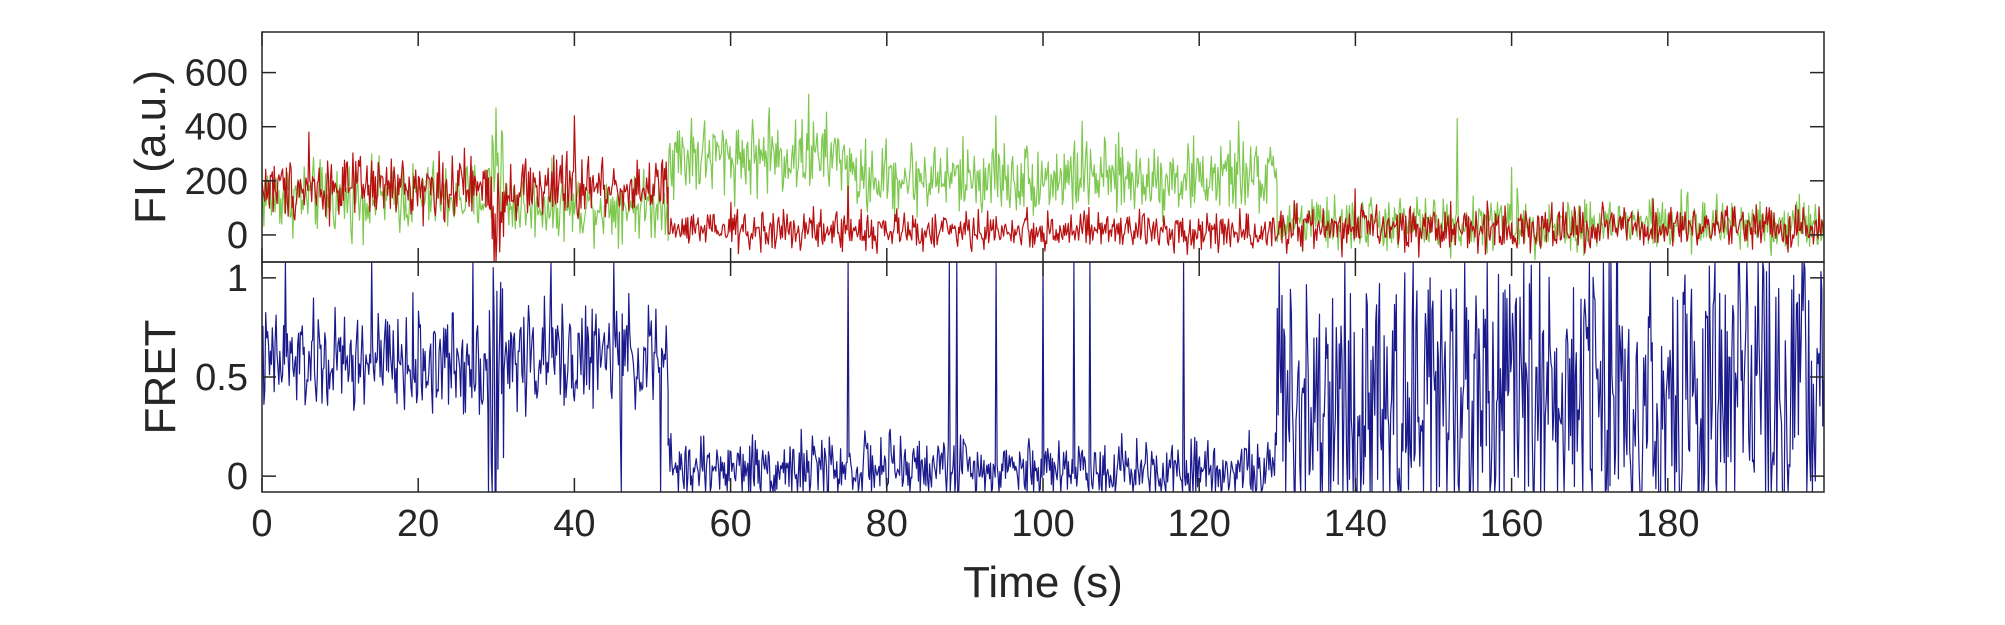  I want to click on x-tick-label: 60, so click(730, 524).